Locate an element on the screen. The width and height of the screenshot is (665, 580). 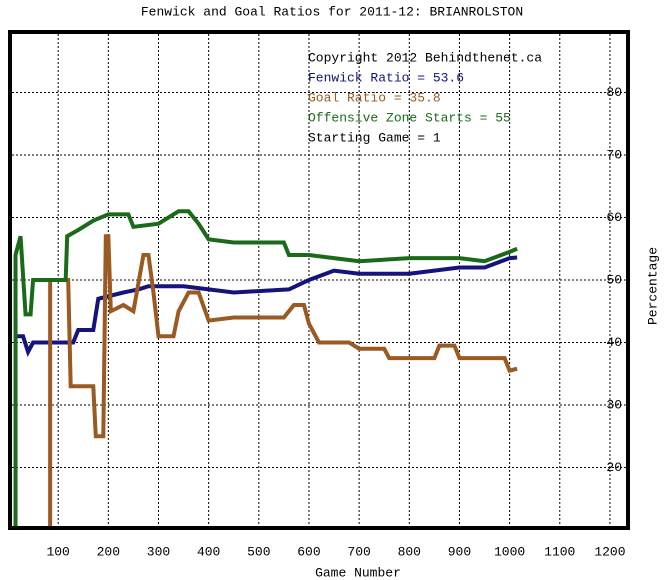
x-tick-label: 200 is located at coordinates (108, 551).